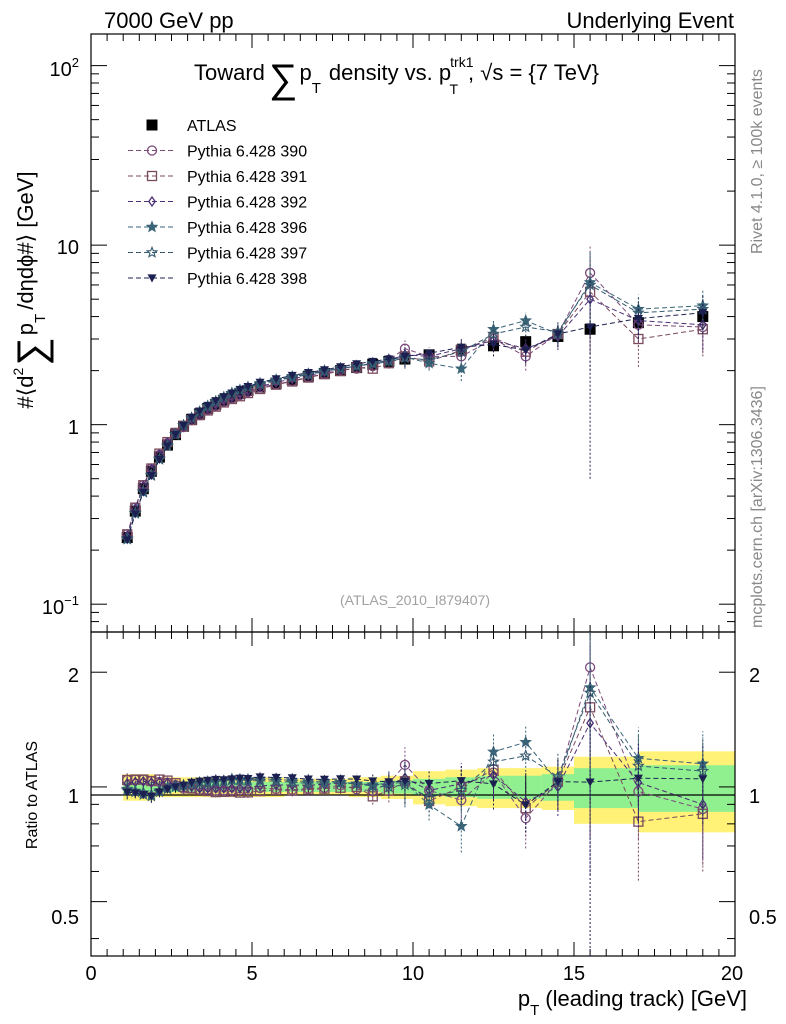 This screenshot has width=786, height=1024. What do you see at coordinates (191, 126) in the screenshot?
I see `legend-item: ATLAS` at bounding box center [191, 126].